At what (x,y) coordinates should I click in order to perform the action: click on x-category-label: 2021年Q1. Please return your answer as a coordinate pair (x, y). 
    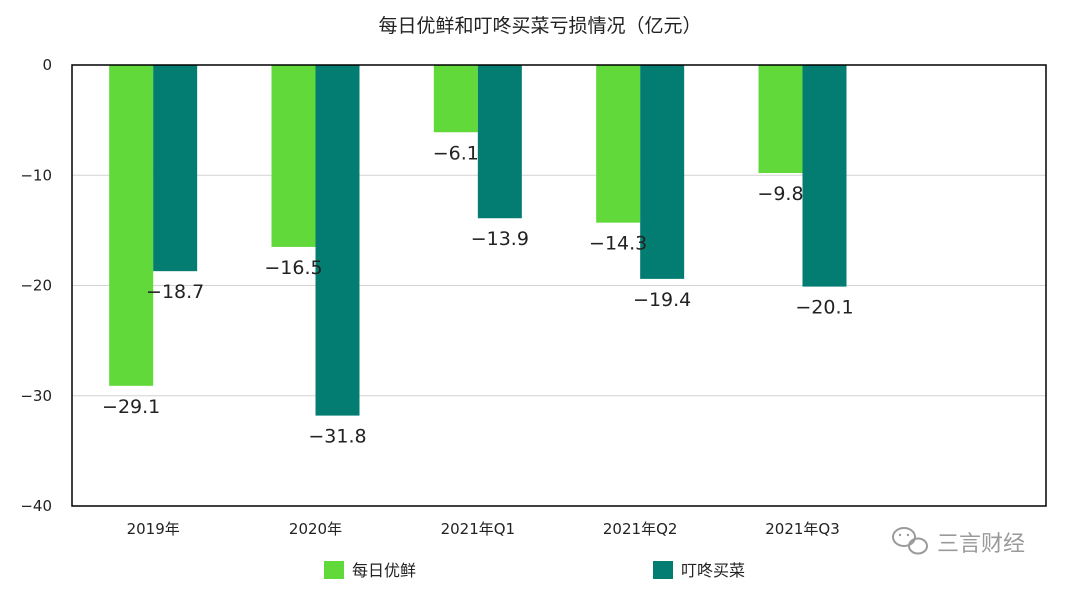
    Looking at the image, I should click on (478, 529).